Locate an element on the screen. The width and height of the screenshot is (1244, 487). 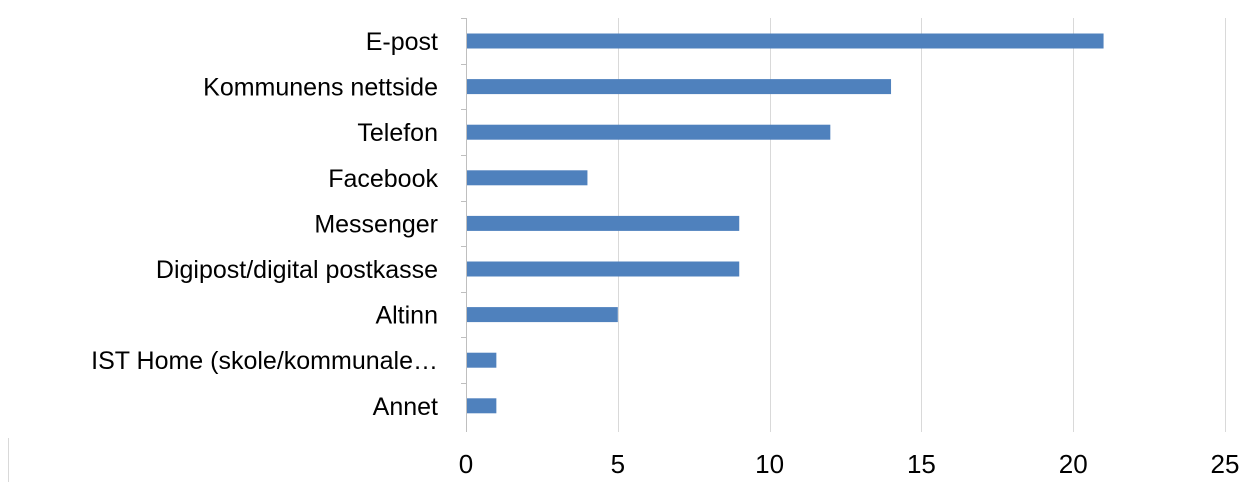
x-tick-label: 20 is located at coordinates (1073, 464).